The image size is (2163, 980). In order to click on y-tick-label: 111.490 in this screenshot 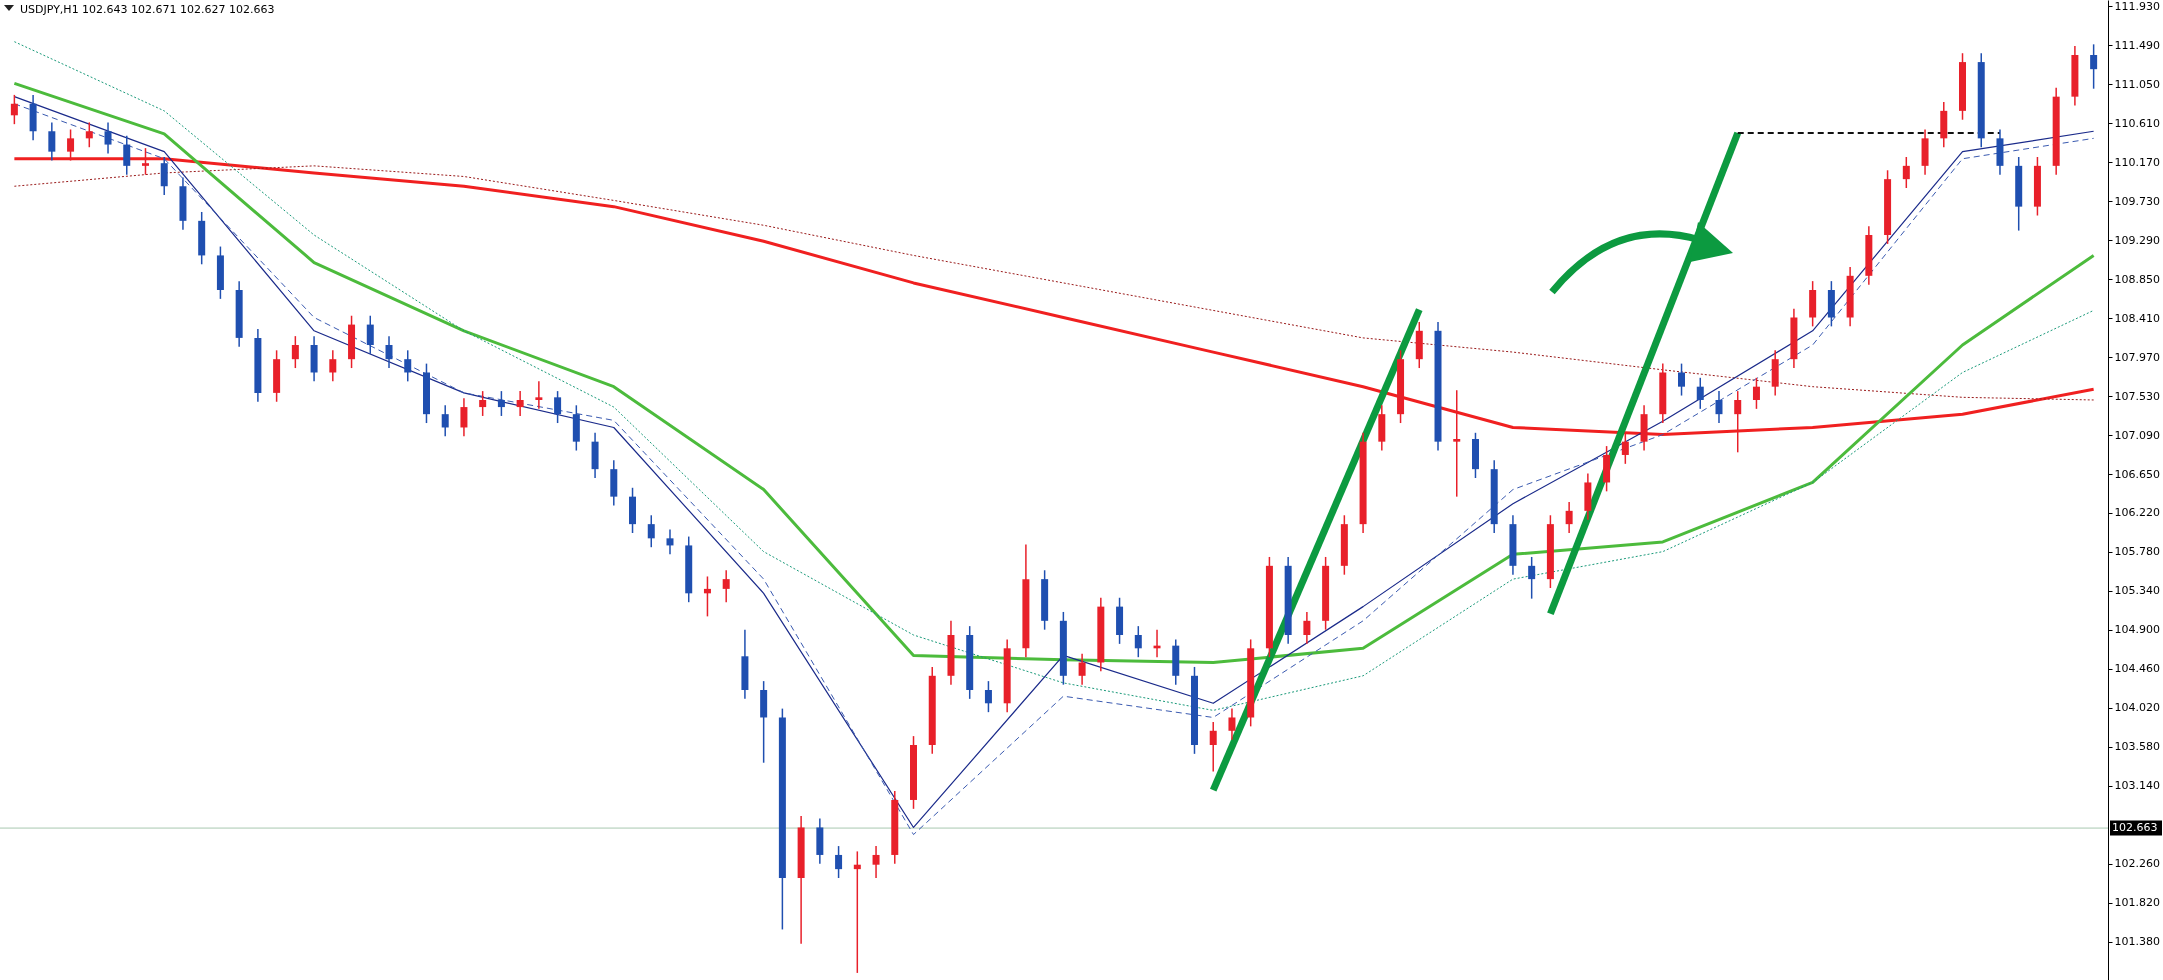, I will do `click(2137, 45)`.